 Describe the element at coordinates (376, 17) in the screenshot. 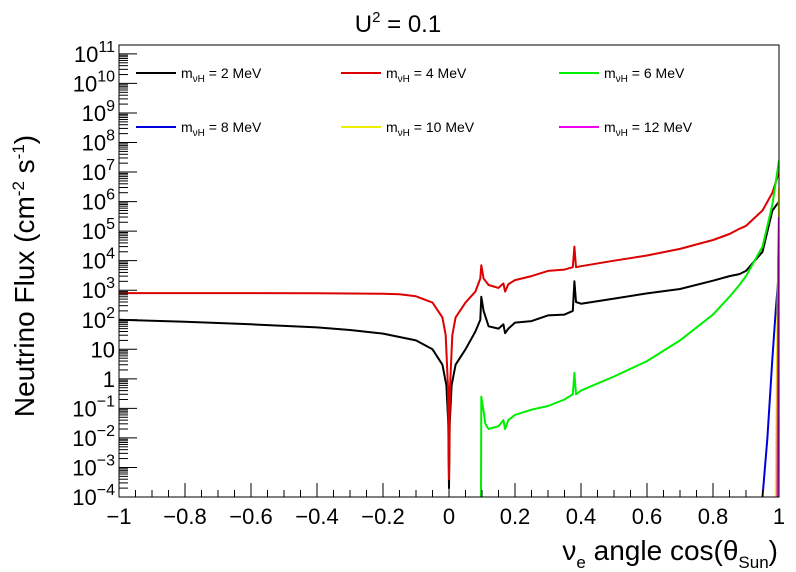

I see `title-superscript: 2` at that location.